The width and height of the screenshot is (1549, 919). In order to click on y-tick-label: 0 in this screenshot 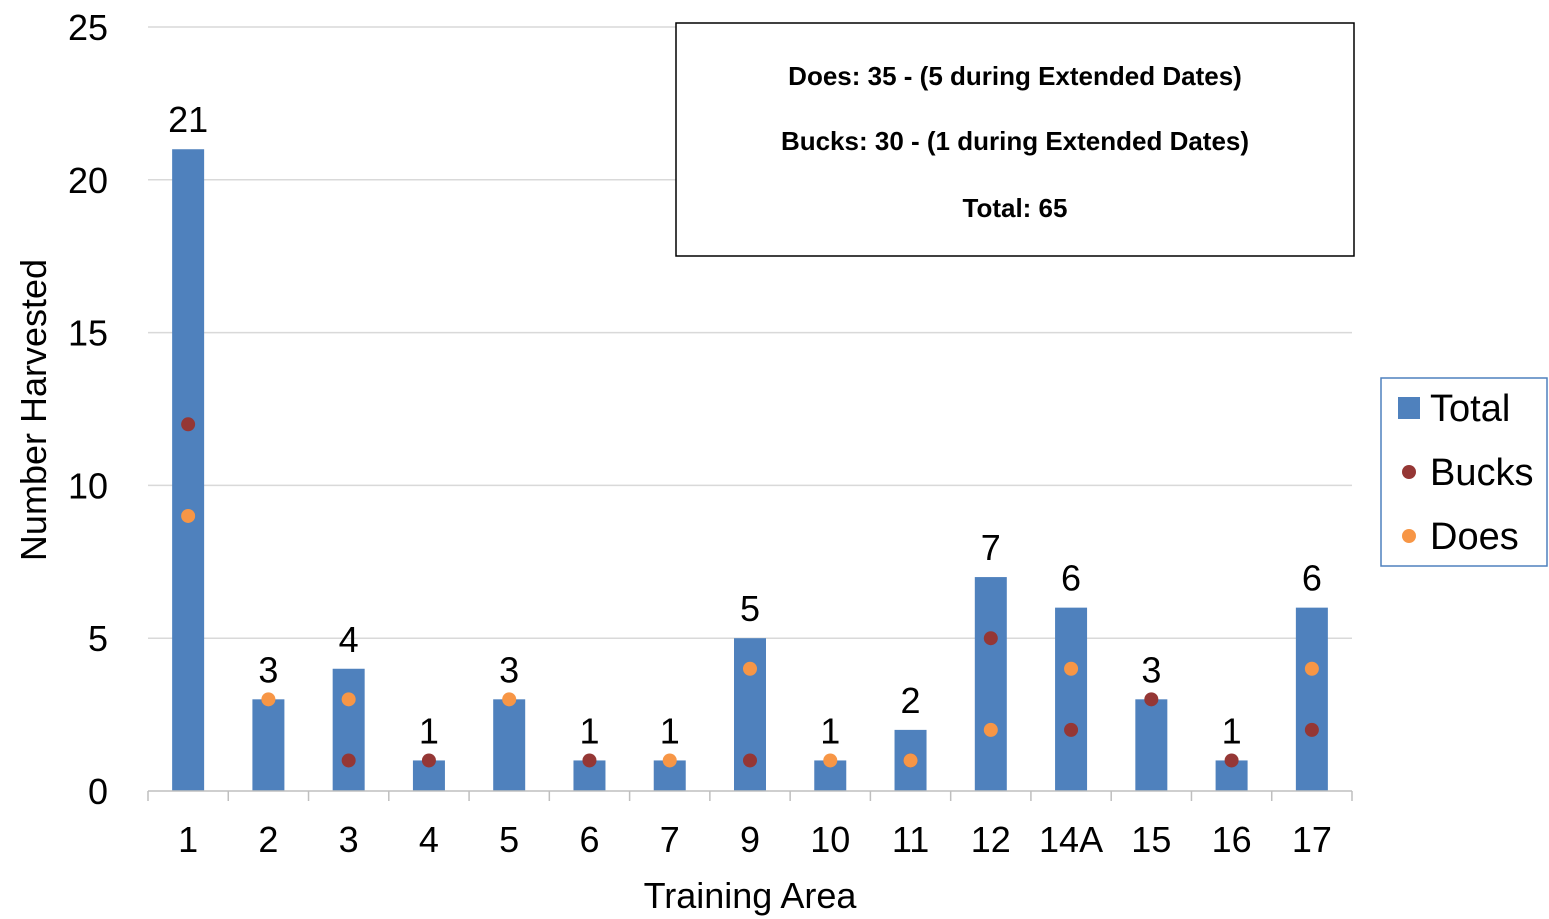, I will do `click(98, 791)`.